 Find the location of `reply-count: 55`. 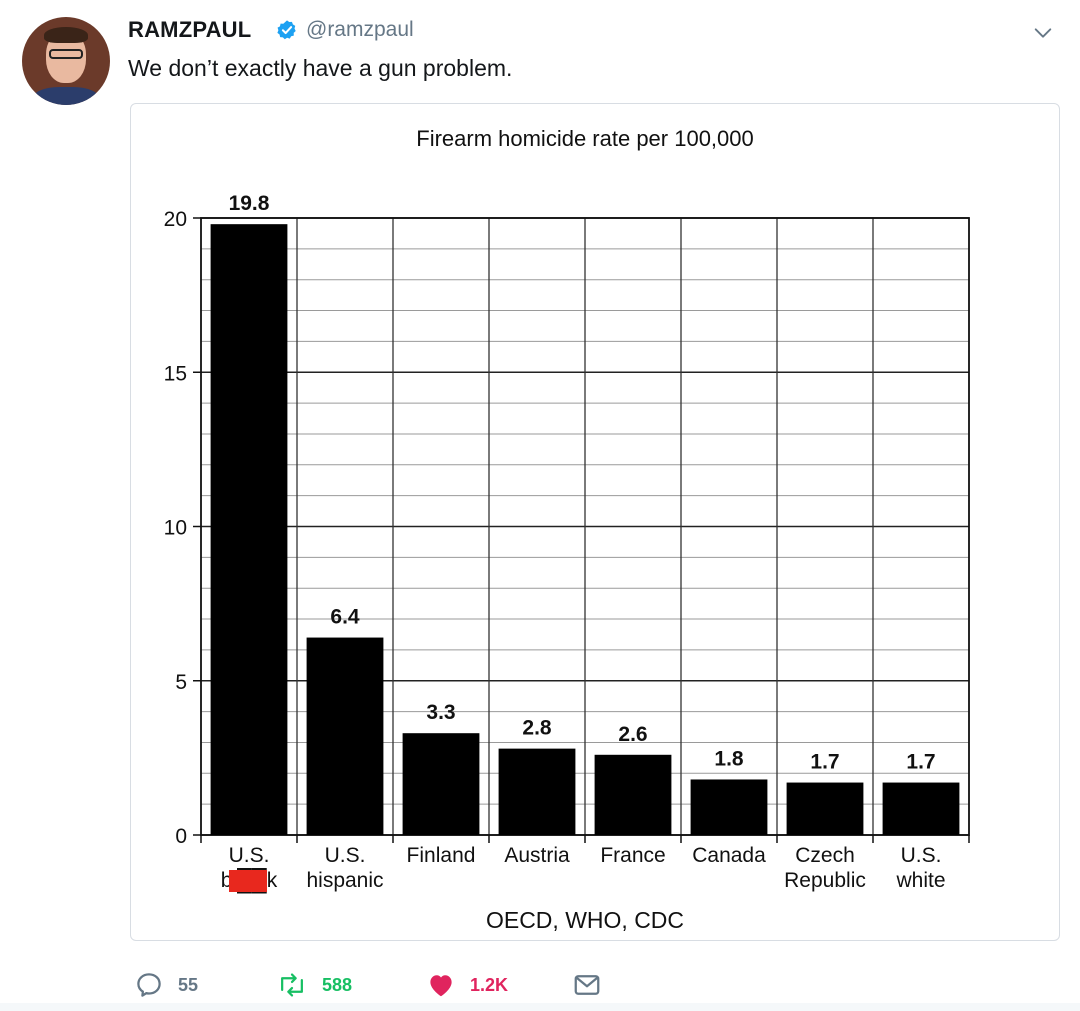

reply-count: 55 is located at coordinates (188, 984).